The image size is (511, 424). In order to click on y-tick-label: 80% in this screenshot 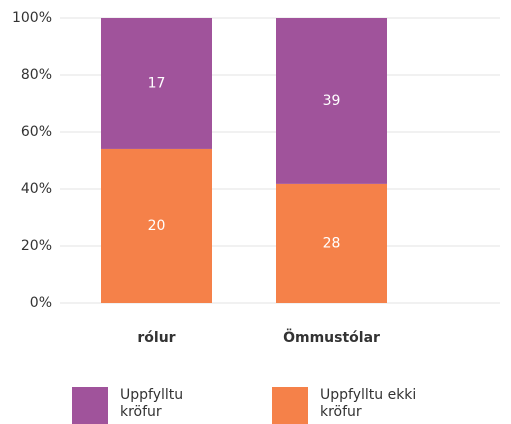, I will do `click(36, 75)`.